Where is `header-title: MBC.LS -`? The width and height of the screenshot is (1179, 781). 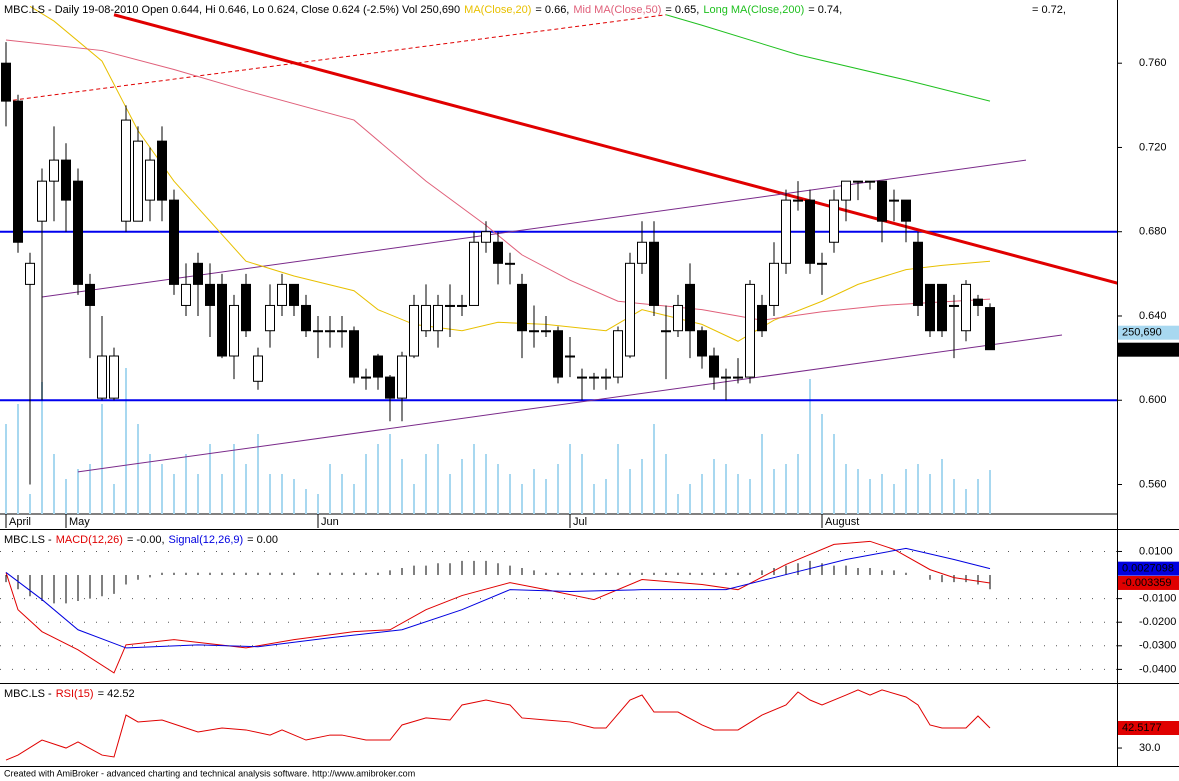
header-title: MBC.LS - is located at coordinates (28, 694).